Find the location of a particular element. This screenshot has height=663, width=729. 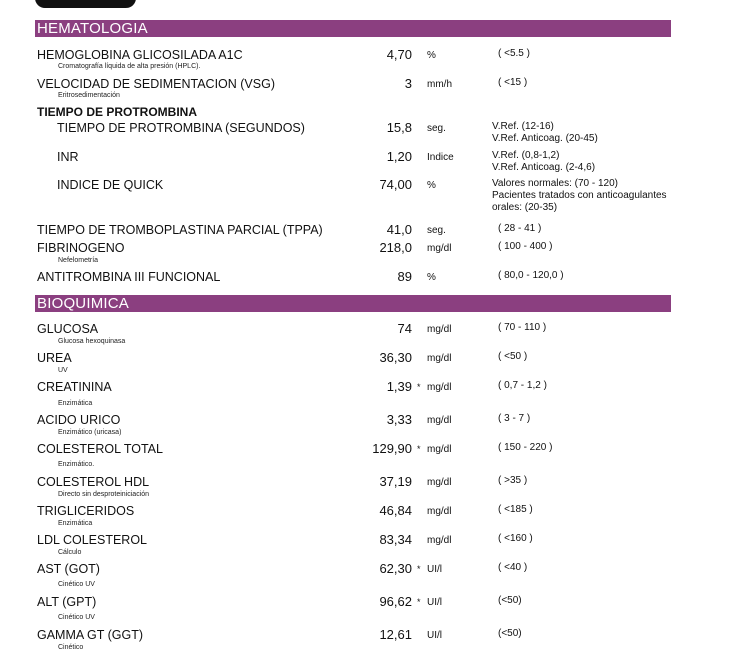

test-reference: Valores normales: (70 - 120) is located at coordinates (555, 183).